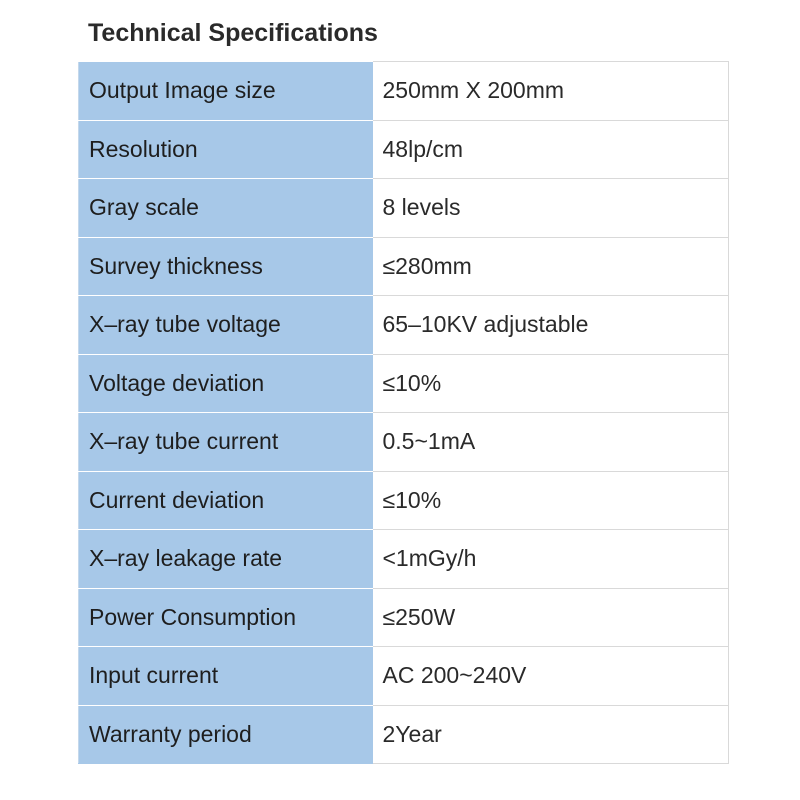 This screenshot has width=800, height=800. What do you see at coordinates (225, 383) in the screenshot?
I see `spec-label-voltage-deviation: Voltage deviation` at bounding box center [225, 383].